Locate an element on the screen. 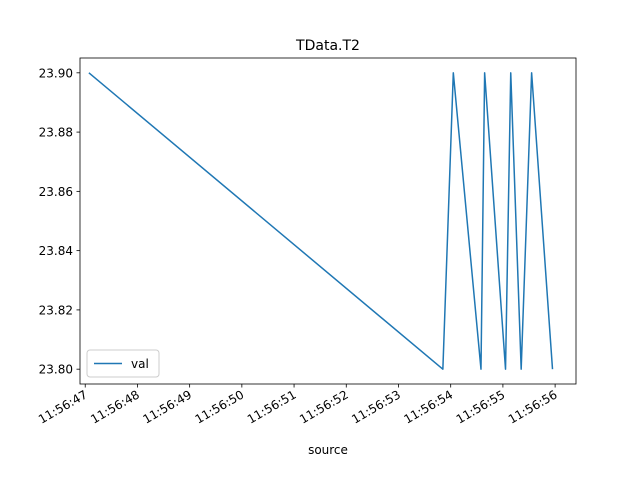 The width and height of the screenshot is (640, 480). legend-box is located at coordinates (123, 363).